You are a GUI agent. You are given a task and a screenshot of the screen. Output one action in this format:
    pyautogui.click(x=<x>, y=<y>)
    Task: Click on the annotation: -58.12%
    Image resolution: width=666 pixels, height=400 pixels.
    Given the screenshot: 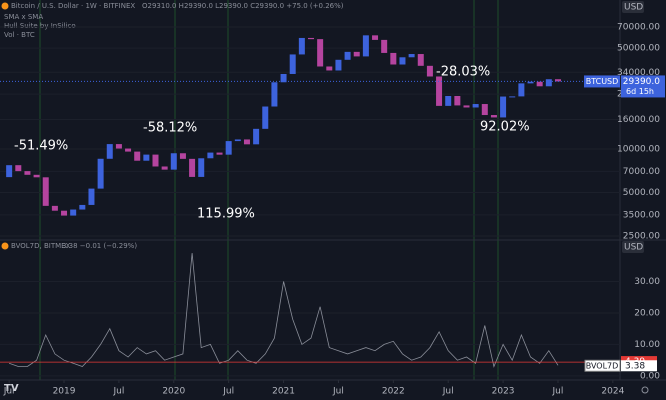 What is the action you would take?
    pyautogui.click(x=170, y=128)
    